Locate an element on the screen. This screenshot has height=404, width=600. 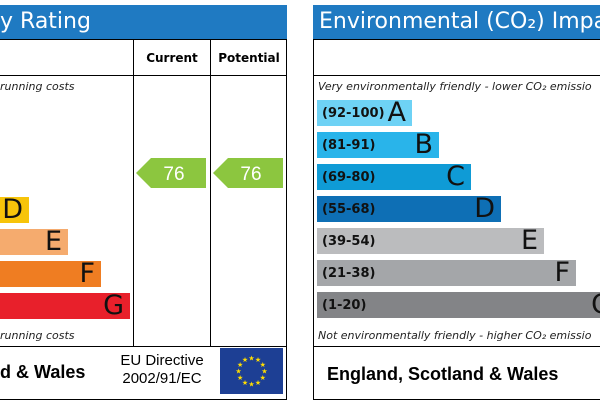
environmental-band-range: (21-38) is located at coordinates (349, 273).